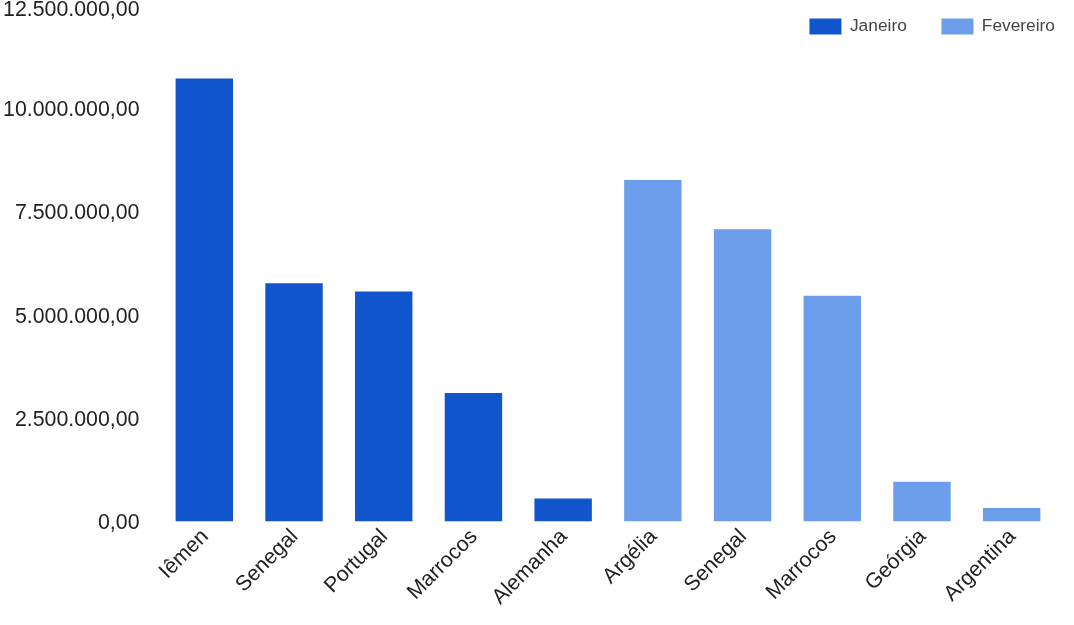  What do you see at coordinates (77, 315) in the screenshot?
I see `y-tick-label: 5.000.000,00` at bounding box center [77, 315].